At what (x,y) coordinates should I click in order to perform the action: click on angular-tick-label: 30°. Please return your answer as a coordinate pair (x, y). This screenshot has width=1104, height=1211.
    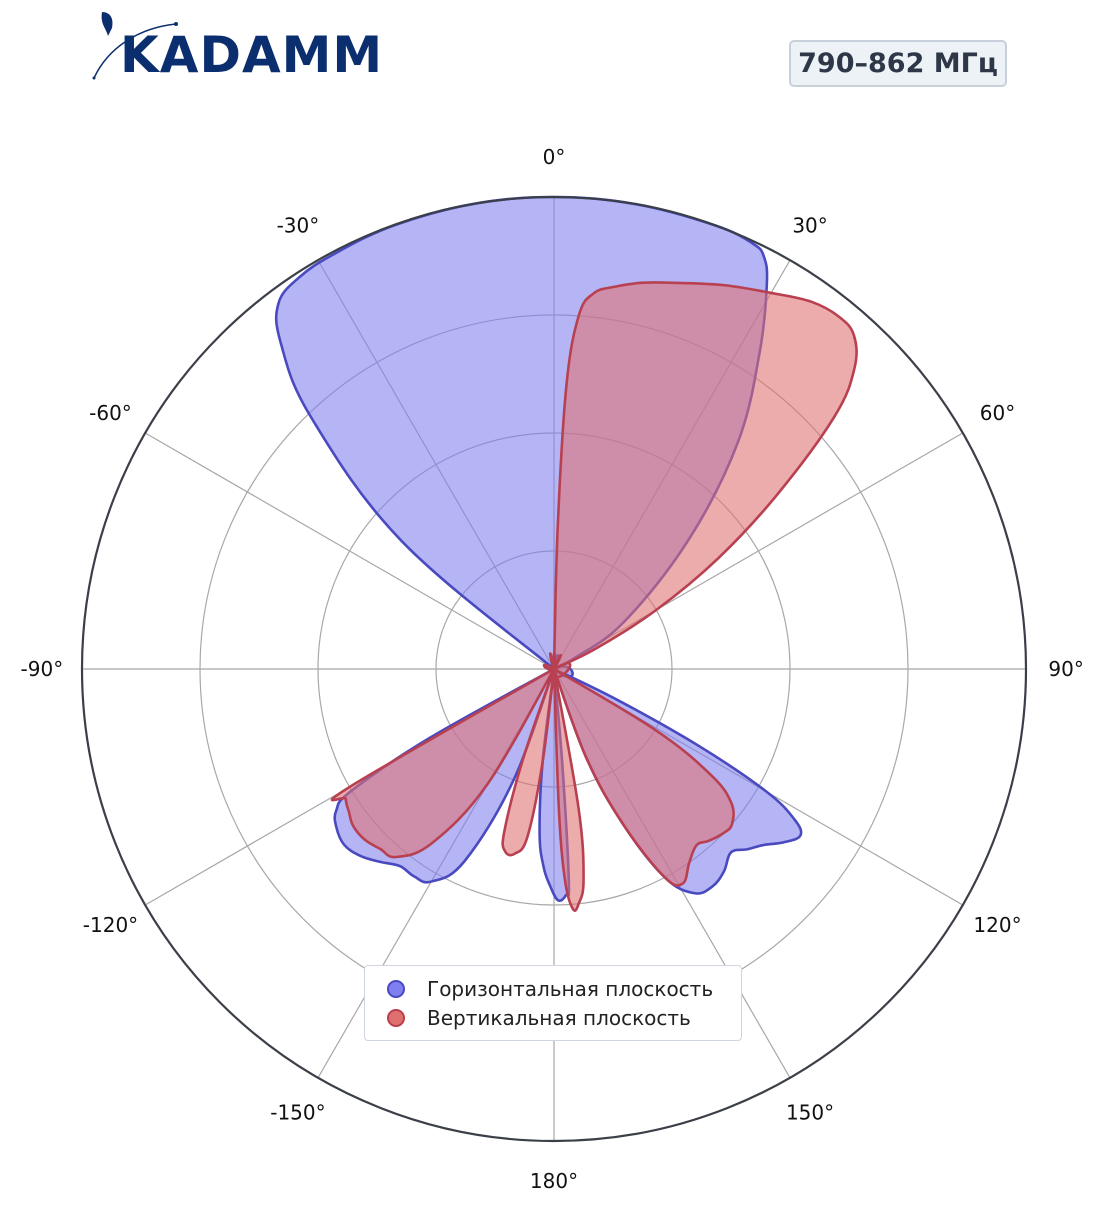
    Looking at the image, I should click on (809, 225).